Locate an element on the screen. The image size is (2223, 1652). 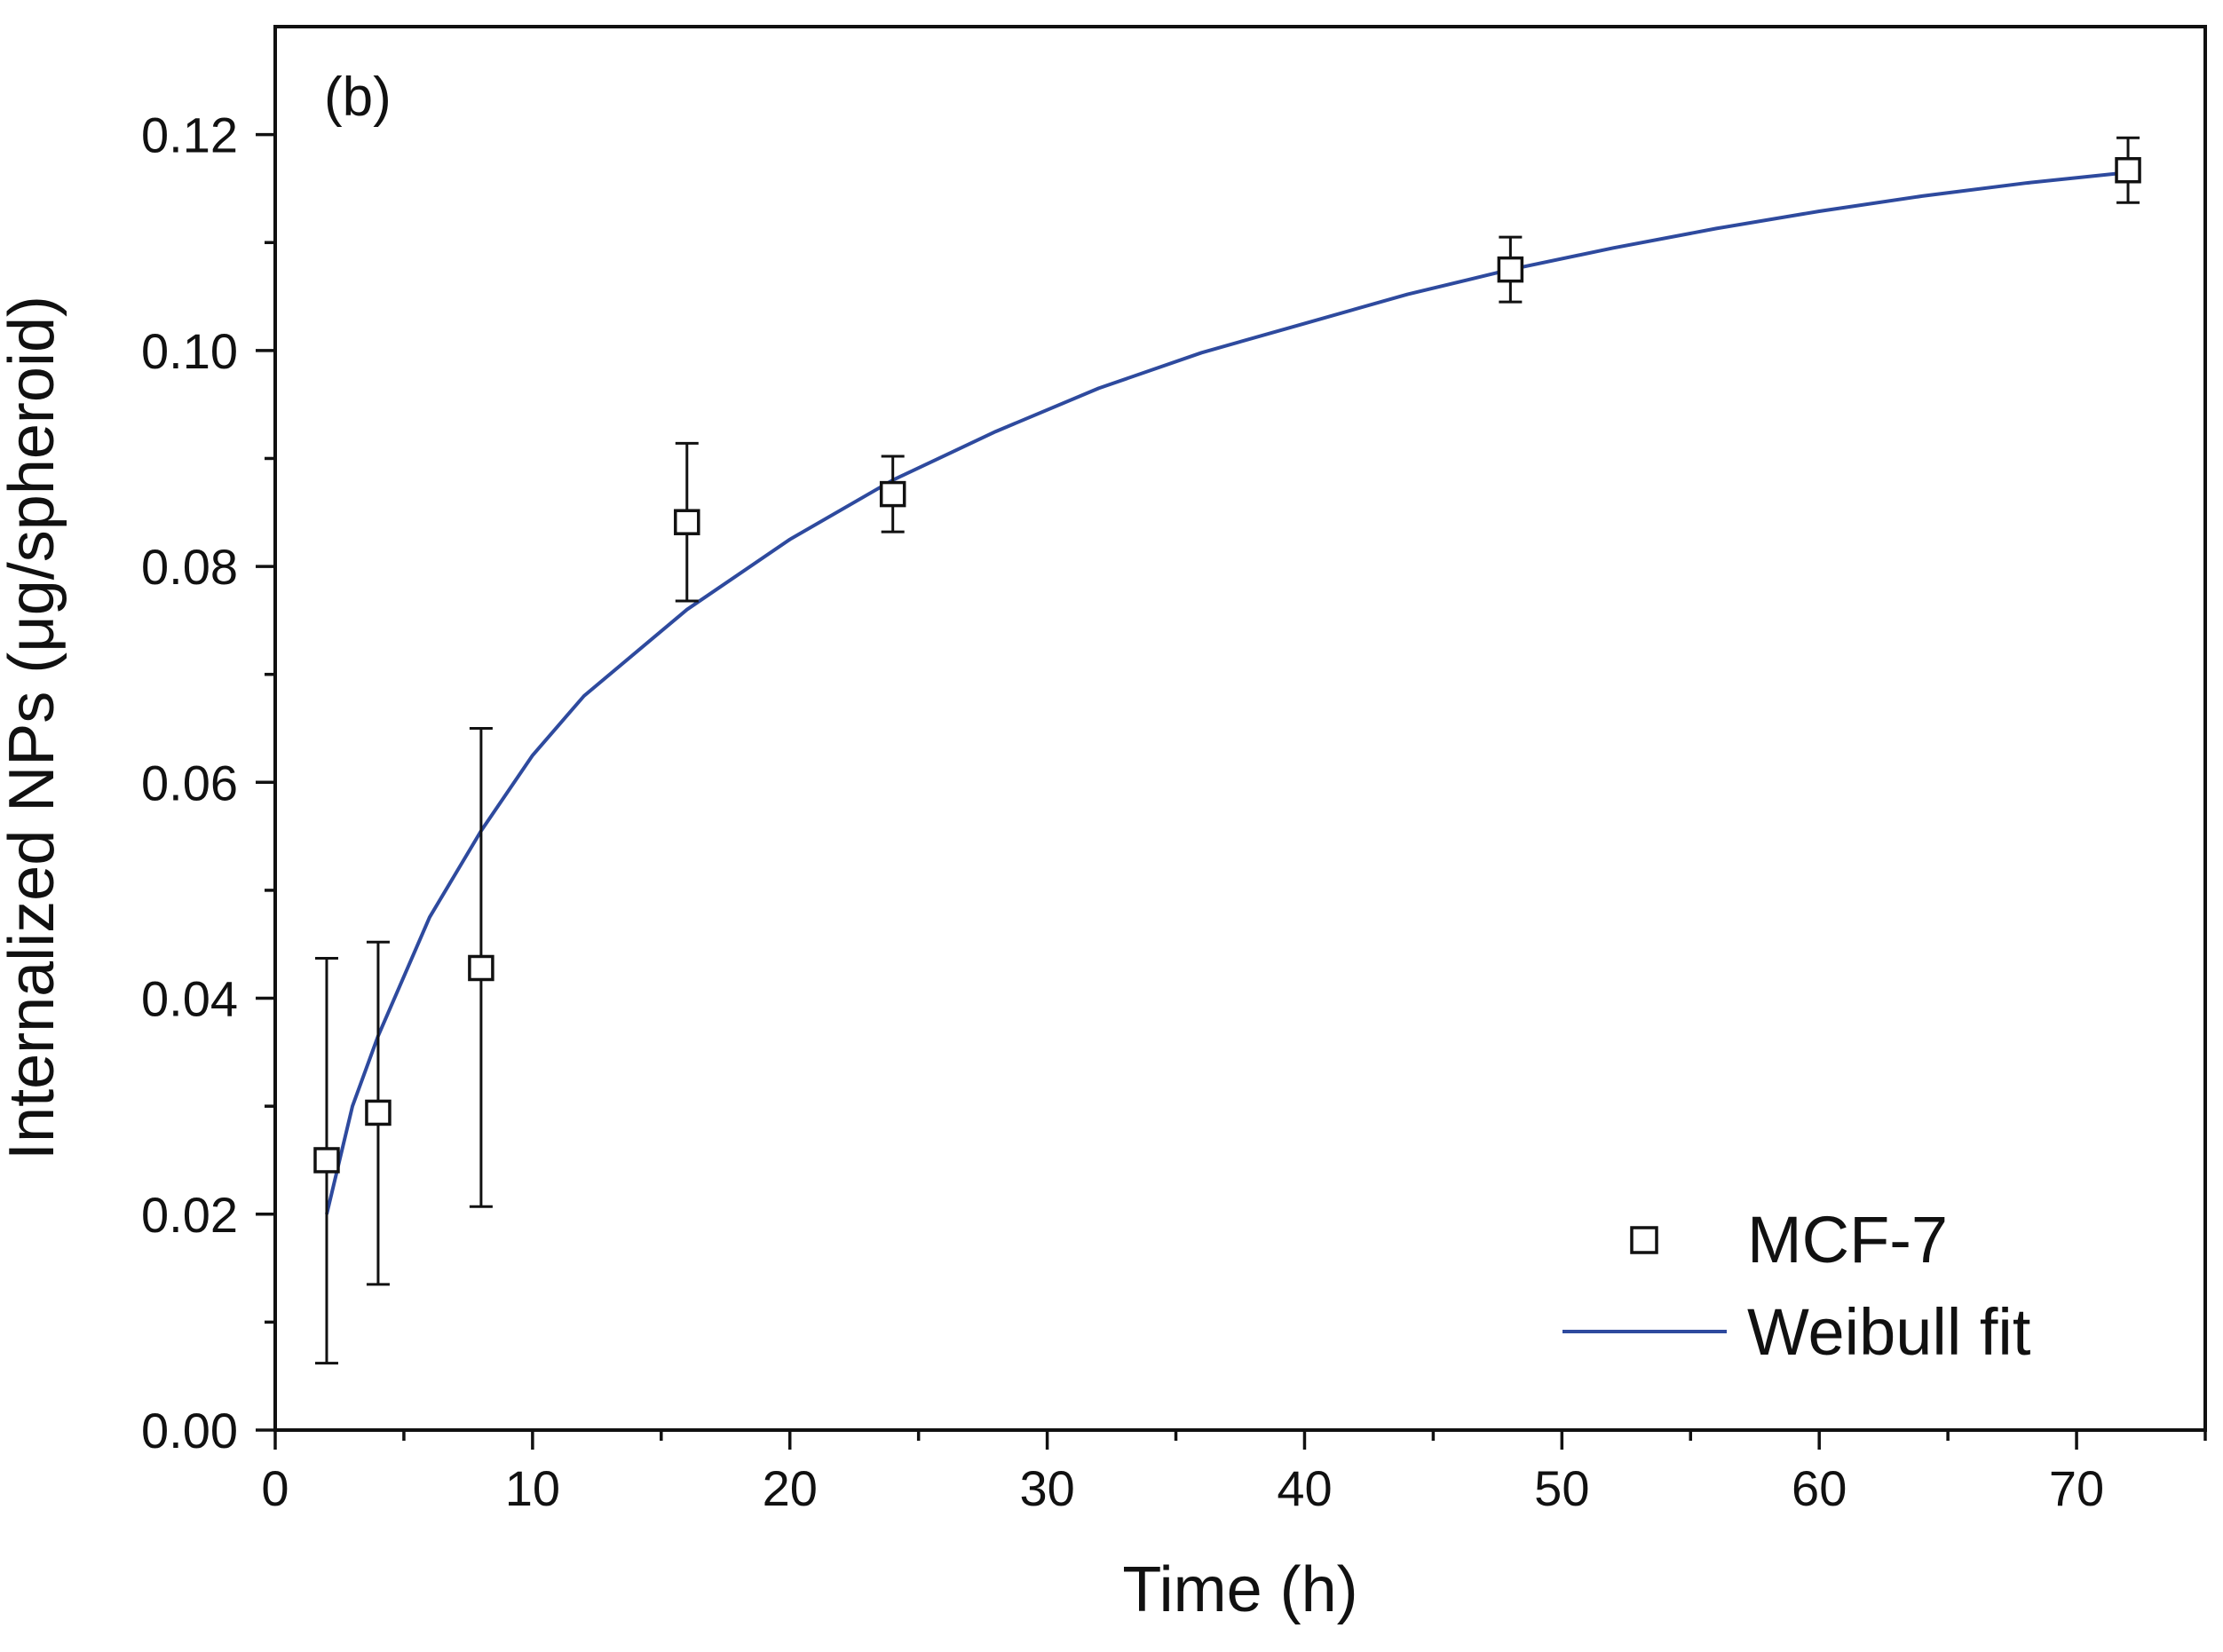
x-tick-label: 60 is located at coordinates (1820, 1488).